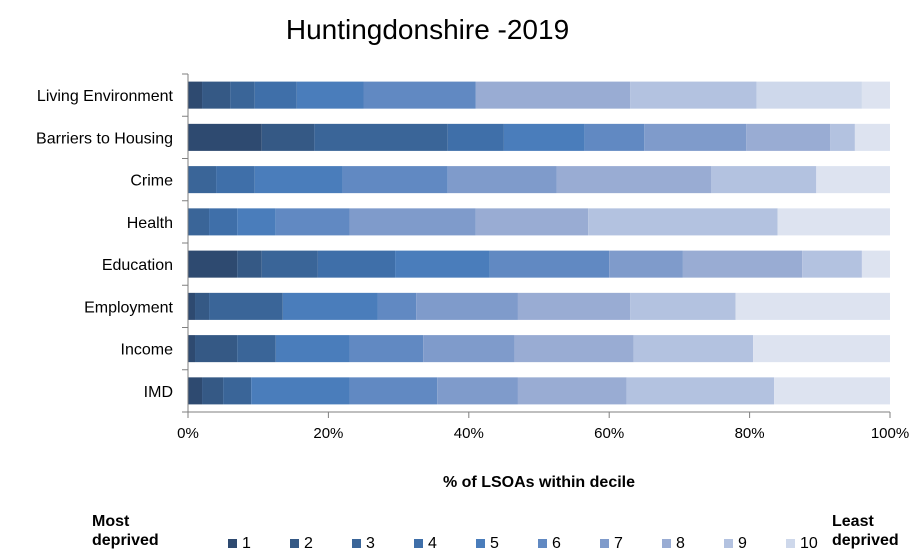 The width and height of the screenshot is (910, 555). What do you see at coordinates (125, 531) in the screenshot?
I see `legend-most-deprived: Most deprived` at bounding box center [125, 531].